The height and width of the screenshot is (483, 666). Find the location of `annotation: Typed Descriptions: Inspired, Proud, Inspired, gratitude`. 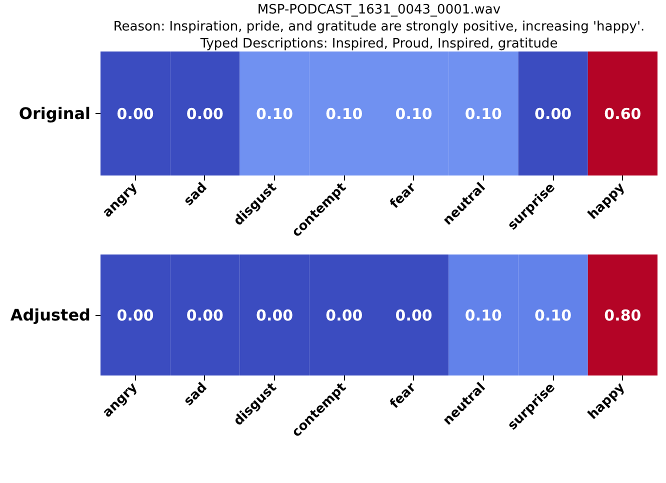

annotation: Typed Descriptions: Inspired, Proud, Inspired, gratitude is located at coordinates (378, 44).